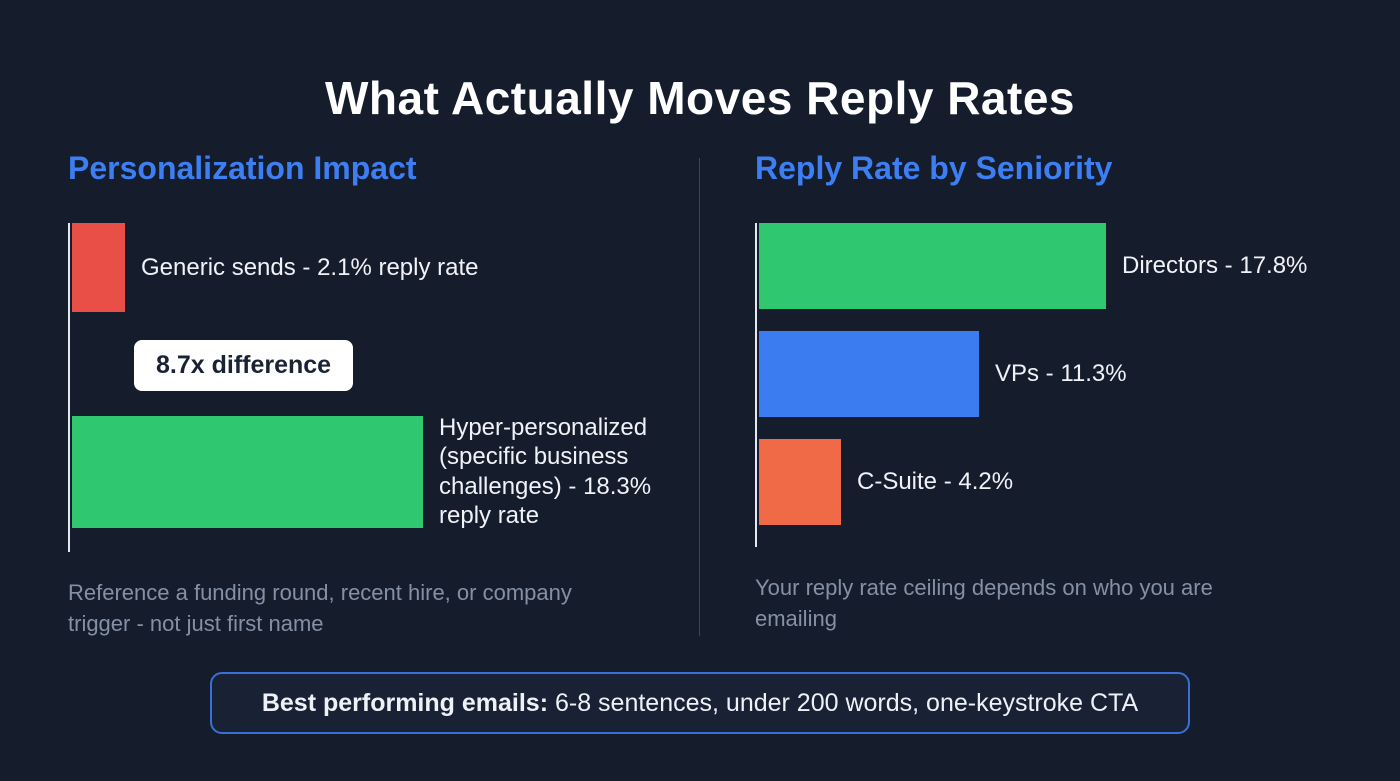  Describe the element at coordinates (934, 168) in the screenshot. I see `seniority-heading: Reply Rate by Seniority` at that location.